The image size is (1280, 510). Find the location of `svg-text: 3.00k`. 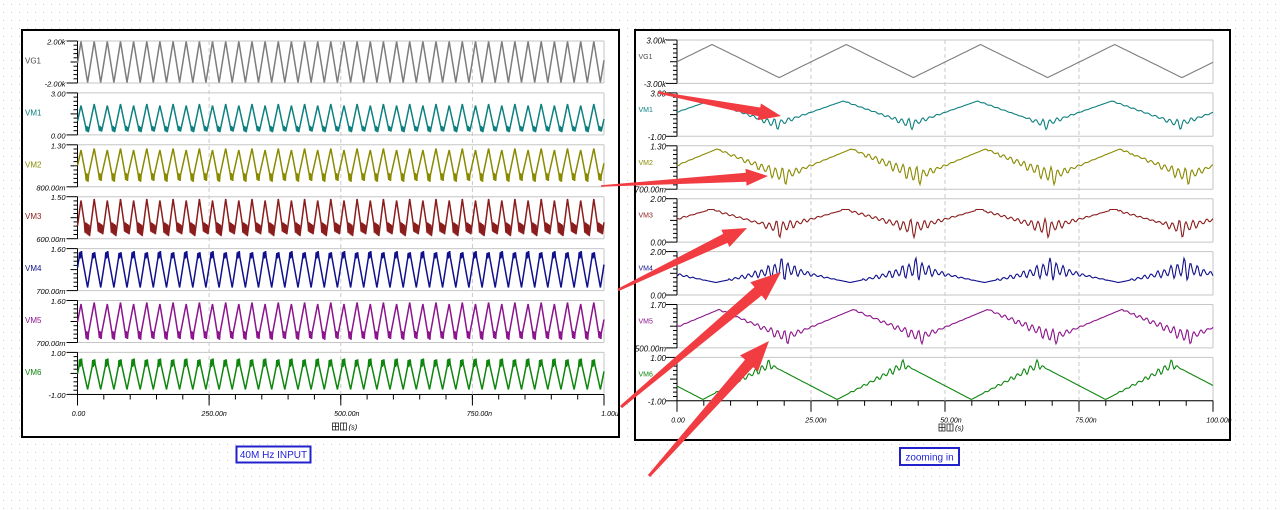

svg-text: 3.00k is located at coordinates (656, 41).